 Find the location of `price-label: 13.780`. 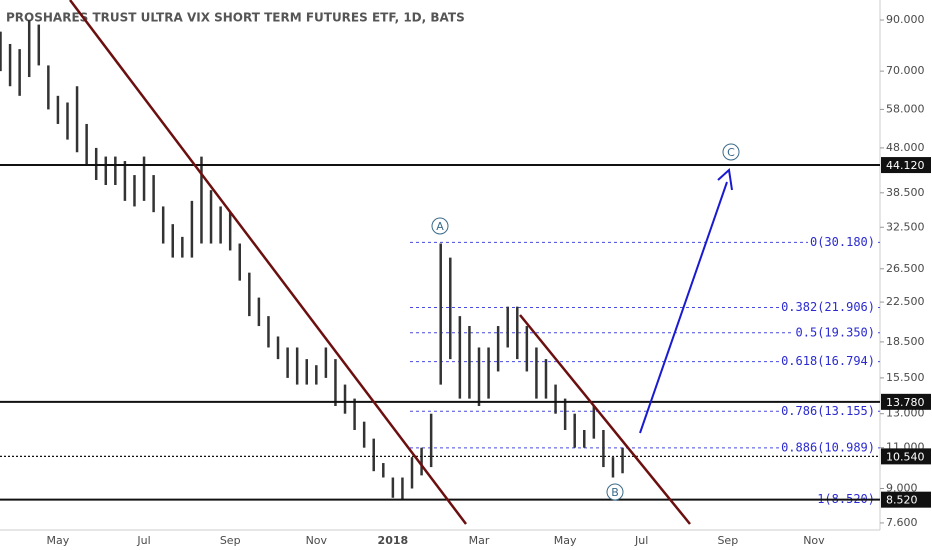

price-label: 13.780 is located at coordinates (905, 402).